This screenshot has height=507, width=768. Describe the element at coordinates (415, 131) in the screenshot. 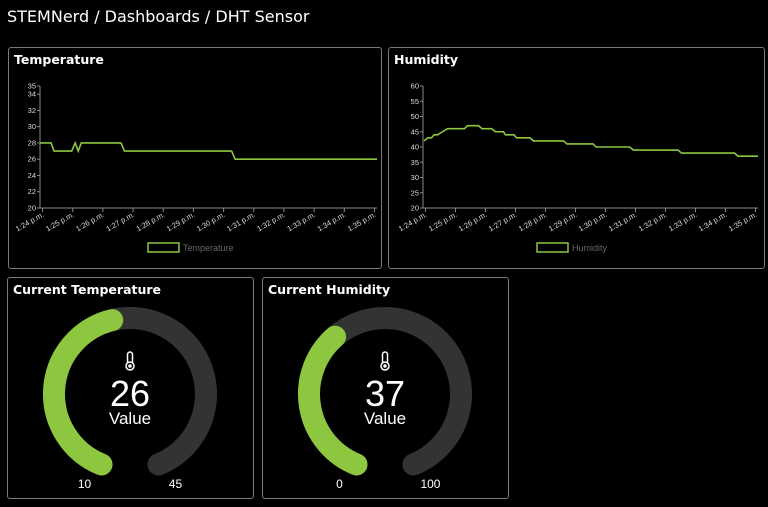

I see `y-tick-label: 45` at that location.